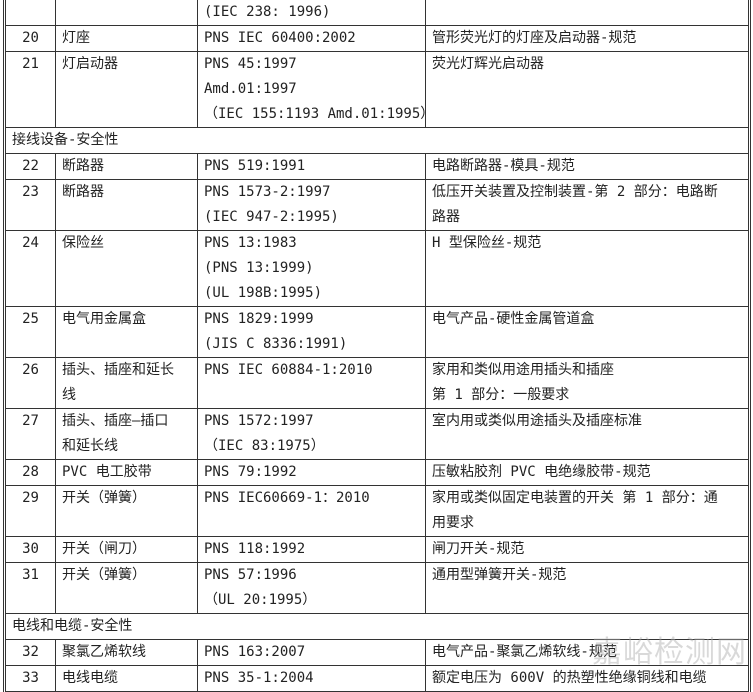  I want to click on item-line: PVC 电工胶带, so click(107, 472).